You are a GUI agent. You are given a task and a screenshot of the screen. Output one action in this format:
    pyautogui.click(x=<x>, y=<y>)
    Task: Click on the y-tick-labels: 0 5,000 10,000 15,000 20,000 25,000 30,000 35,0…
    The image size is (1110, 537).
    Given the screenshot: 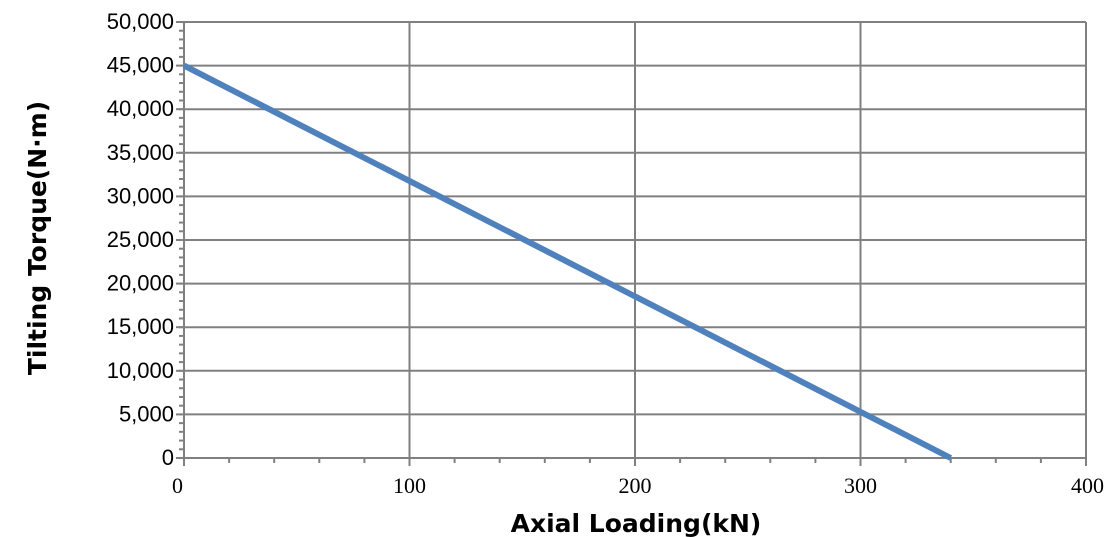 What is the action you would take?
    pyautogui.click(x=140, y=239)
    